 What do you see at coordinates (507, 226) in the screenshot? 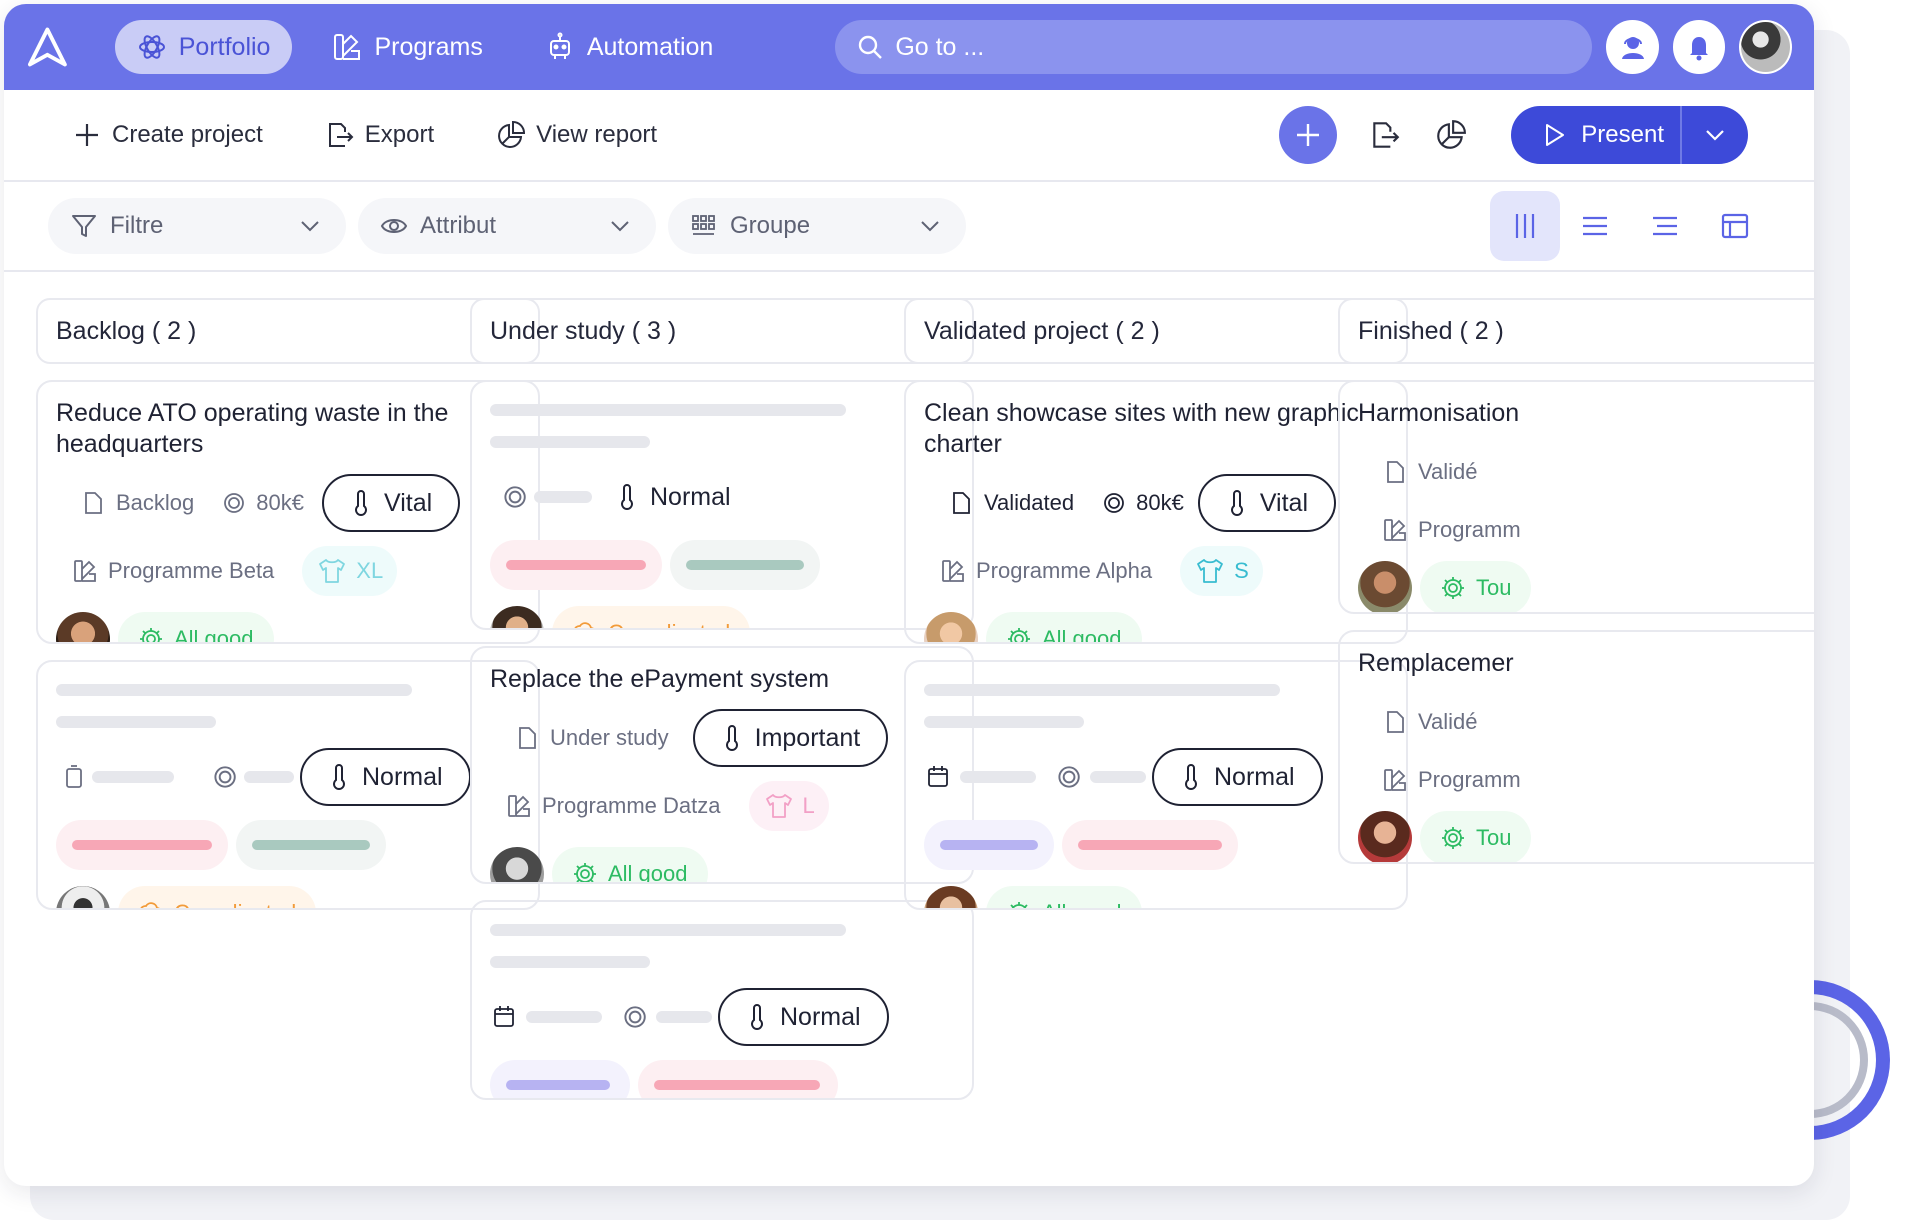
I see `attribute-dropdown: Attribut` at bounding box center [507, 226].